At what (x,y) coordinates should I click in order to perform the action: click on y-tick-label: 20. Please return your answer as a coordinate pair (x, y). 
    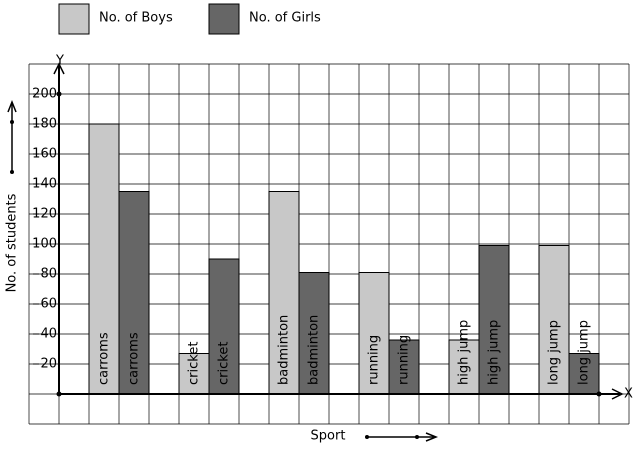
    Looking at the image, I should click on (48, 364).